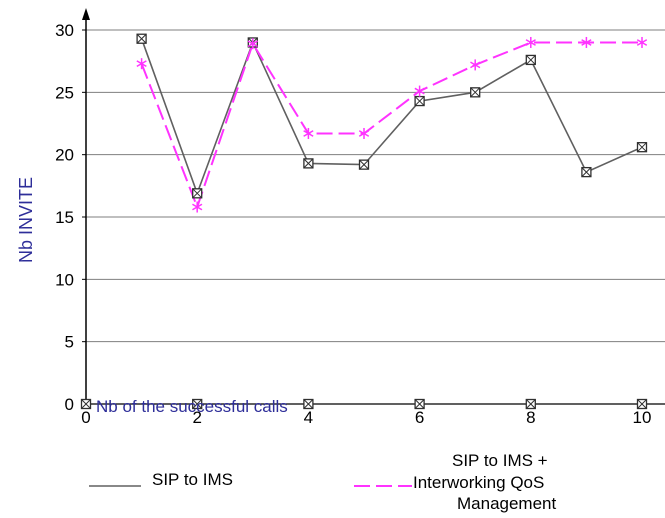  Describe the element at coordinates (530, 417) in the screenshot. I see `x-tick-label-8: 8` at that location.